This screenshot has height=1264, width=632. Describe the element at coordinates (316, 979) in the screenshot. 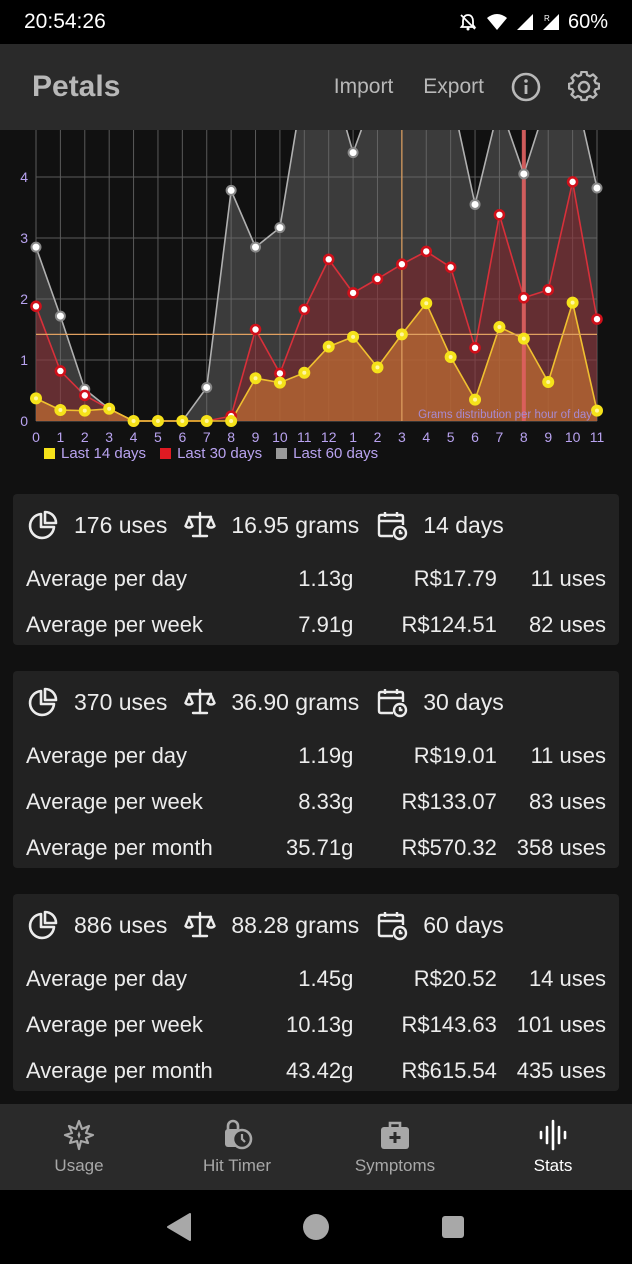

I see `stats-row-day: Average per day 1.45g R$20.52 14 uses` at that location.